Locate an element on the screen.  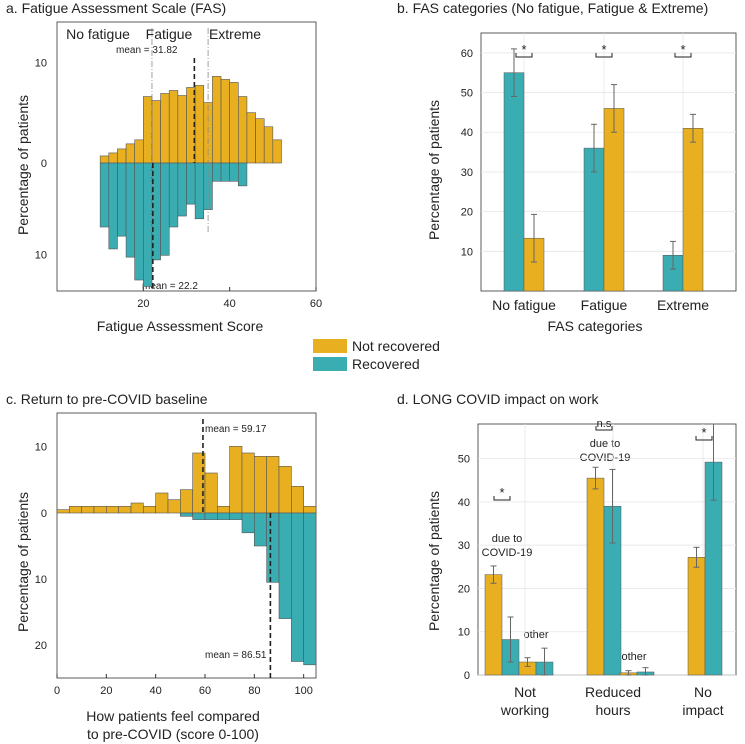
panel-c-xtick-label: 40 is located at coordinates (156, 691).